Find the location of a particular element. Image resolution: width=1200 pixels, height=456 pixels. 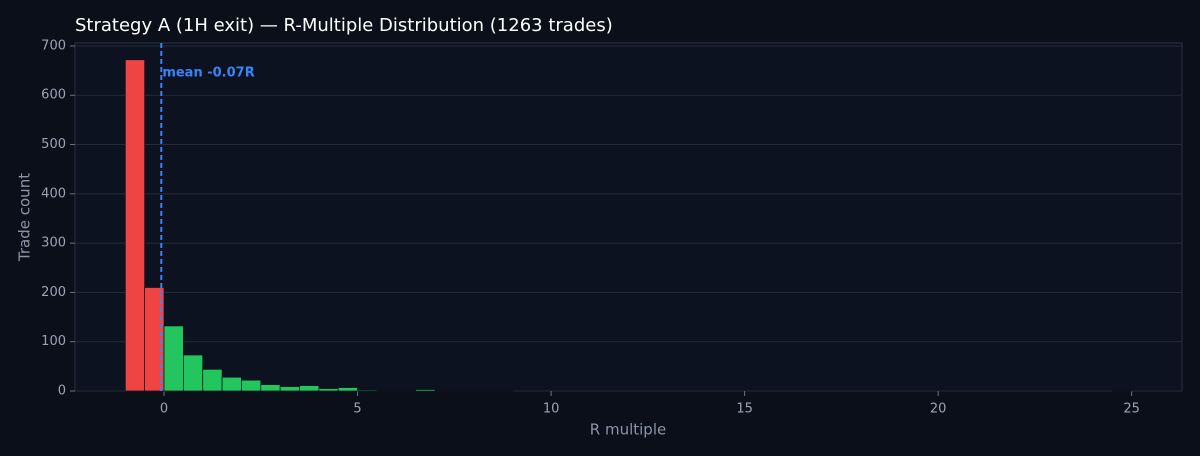

y-tick-label: 700 is located at coordinates (53, 45).